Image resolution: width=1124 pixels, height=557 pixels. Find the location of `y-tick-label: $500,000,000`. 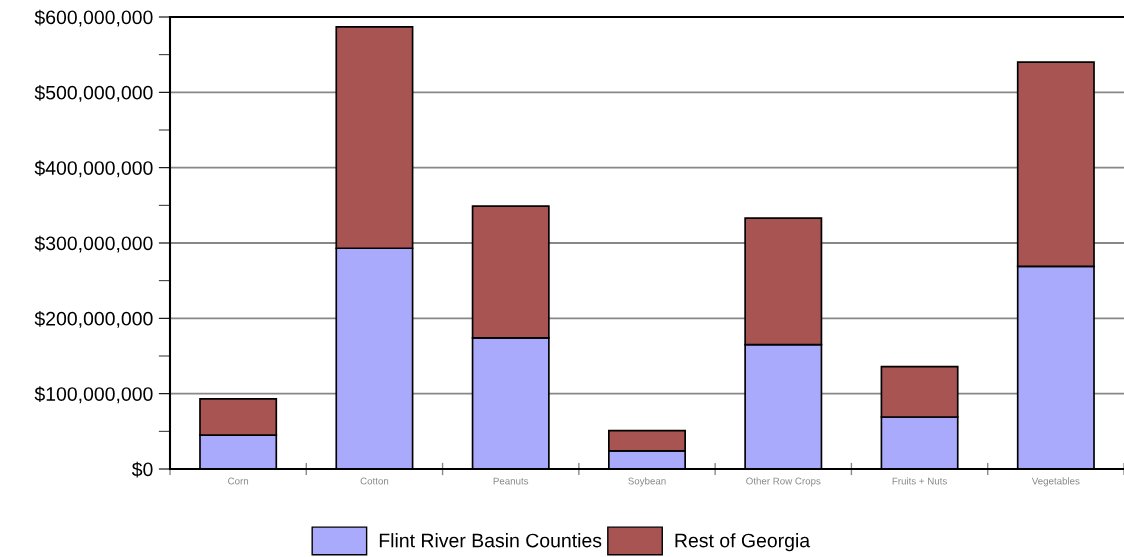

y-tick-label: $500,000,000 is located at coordinates (93, 93).